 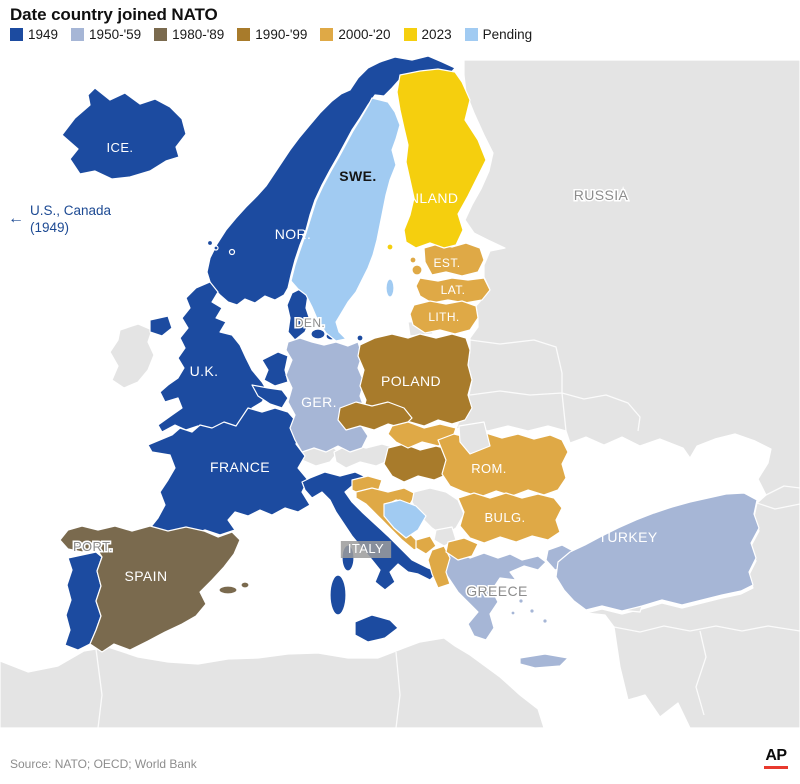 I want to click on map-label-italy: ITALY, so click(x=366, y=548).